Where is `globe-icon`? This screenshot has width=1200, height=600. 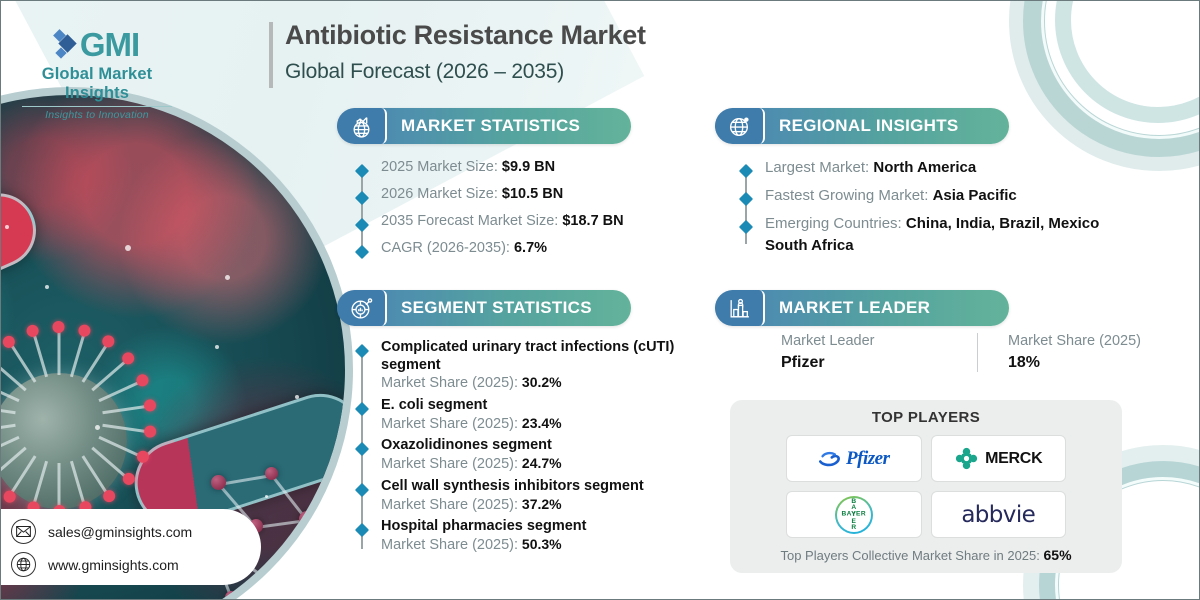 globe-icon is located at coordinates (23, 564).